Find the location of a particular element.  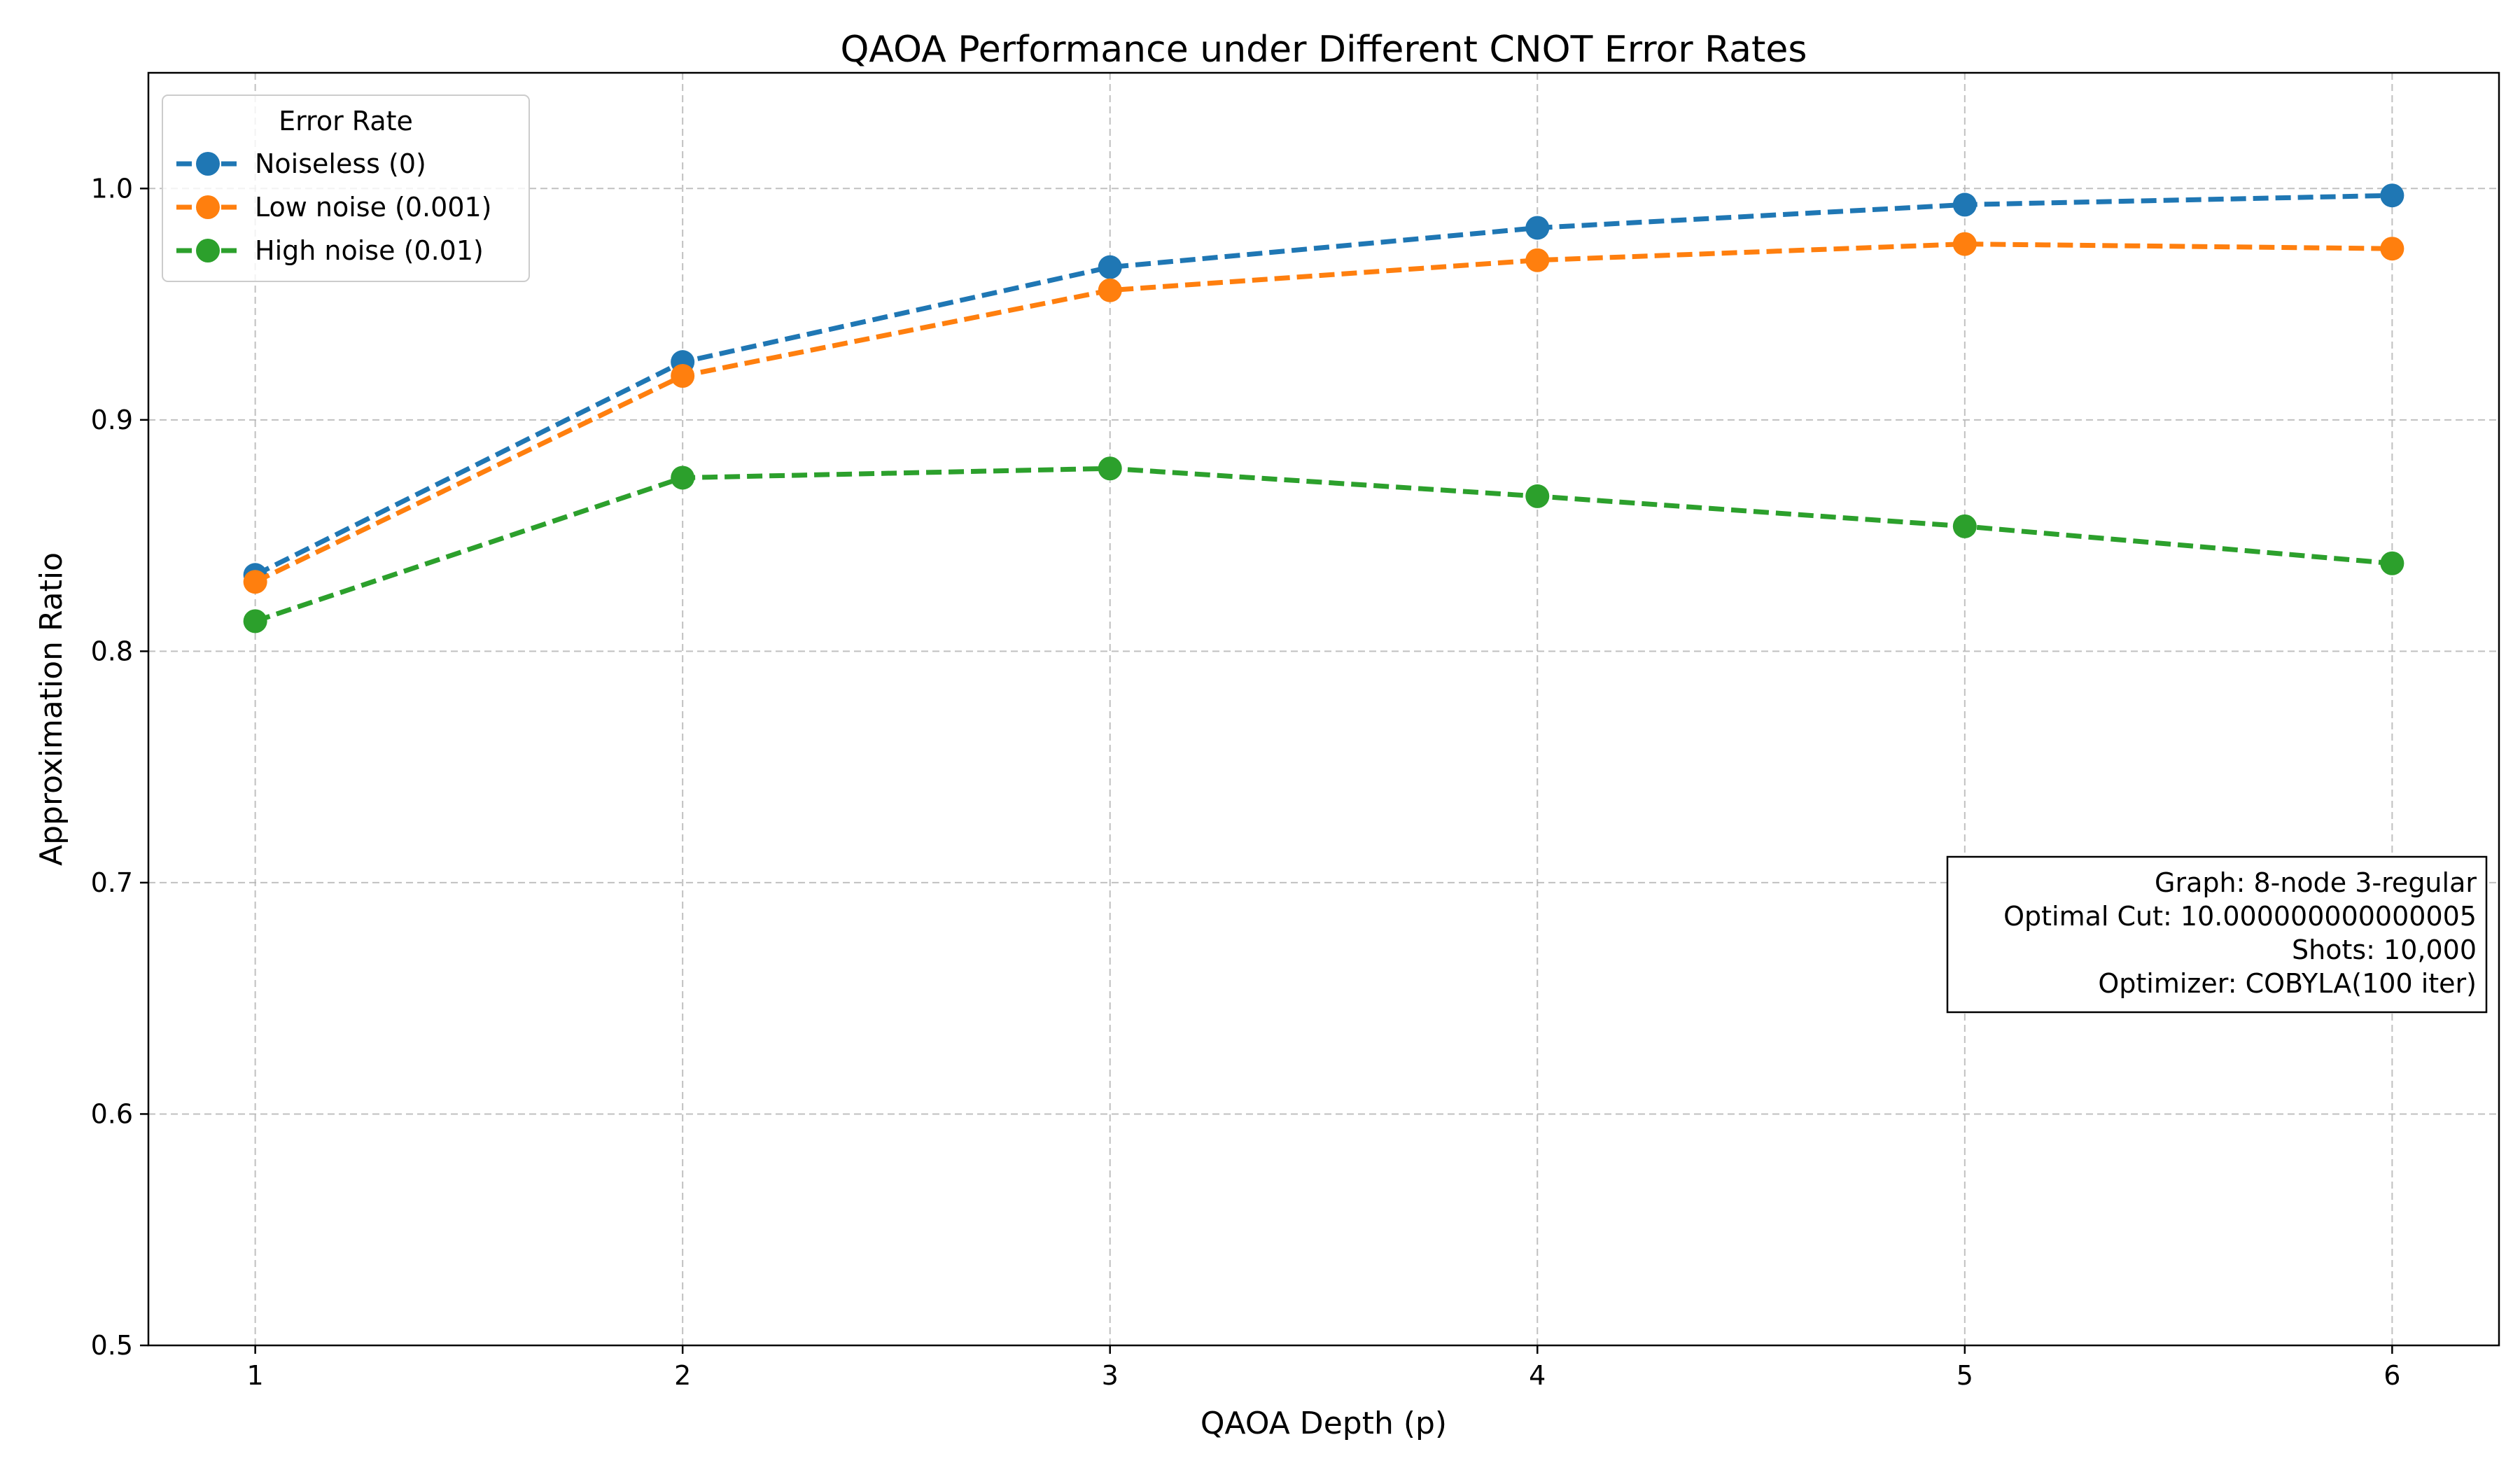

annotation-line: Optimizer: COBYLA(100 iter) is located at coordinates (2287, 983).